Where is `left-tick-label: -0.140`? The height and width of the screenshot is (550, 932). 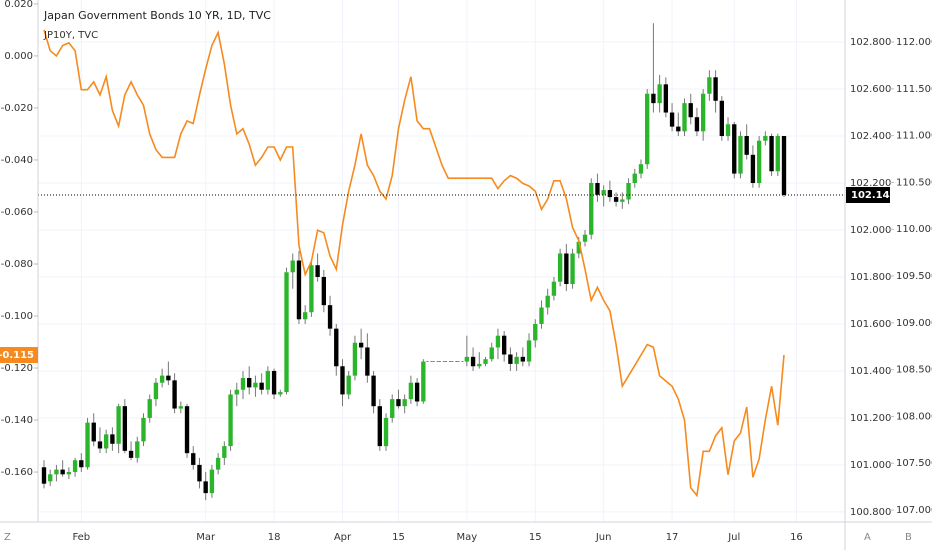
left-tick-label: -0.140 is located at coordinates (17, 420).